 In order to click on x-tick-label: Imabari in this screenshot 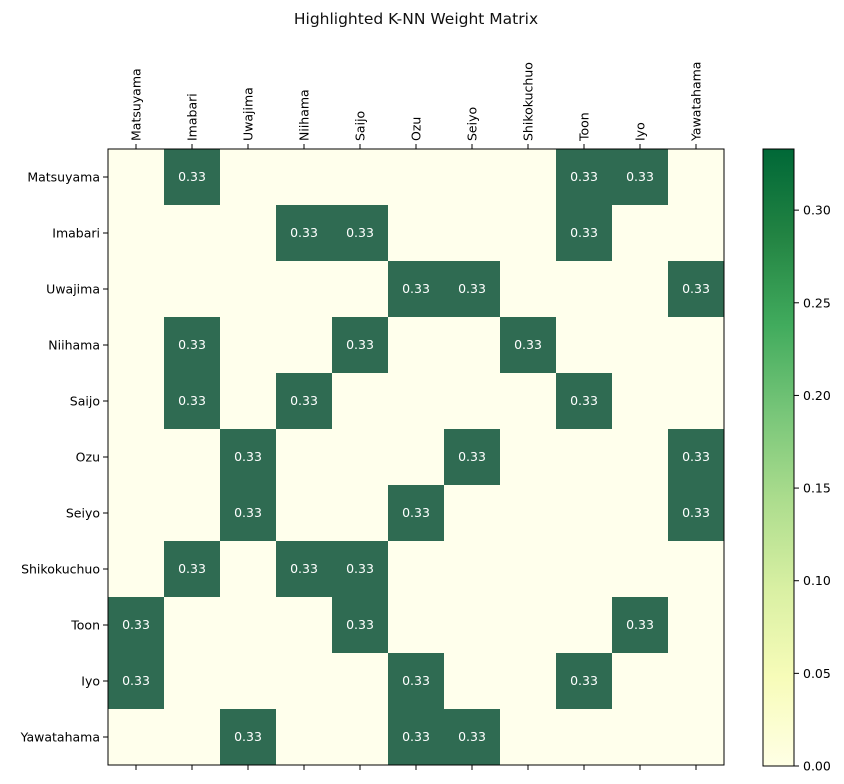, I will do `click(192, 117)`.